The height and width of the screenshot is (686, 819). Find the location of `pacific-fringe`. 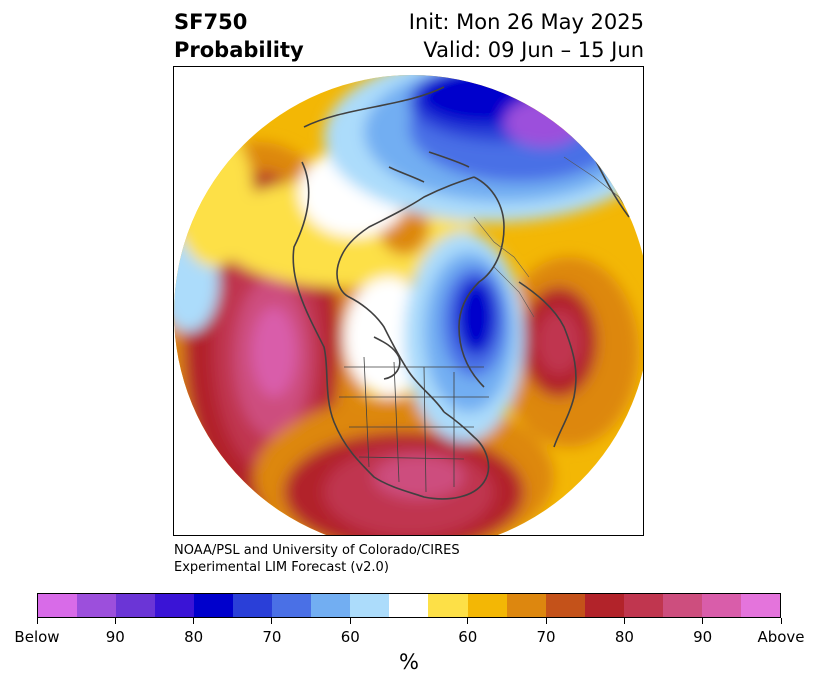

pacific-fringe is located at coordinates (214, 197).